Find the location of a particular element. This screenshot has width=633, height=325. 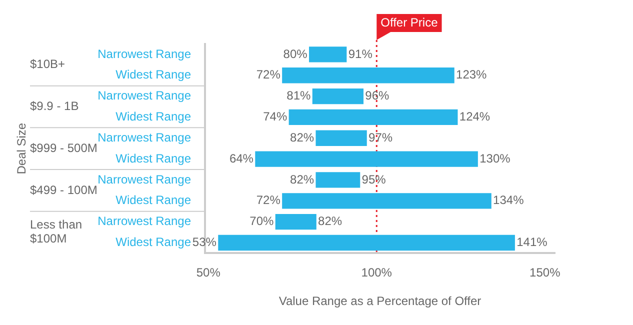

text: $999 - 500M is located at coordinates (64, 147).